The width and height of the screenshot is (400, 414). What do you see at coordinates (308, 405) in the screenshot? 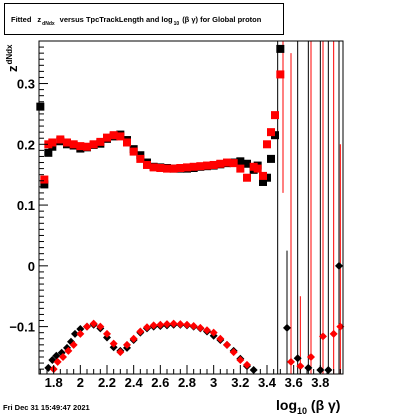
I see `x-axis-label: log10 (β γ)` at bounding box center [308, 405].